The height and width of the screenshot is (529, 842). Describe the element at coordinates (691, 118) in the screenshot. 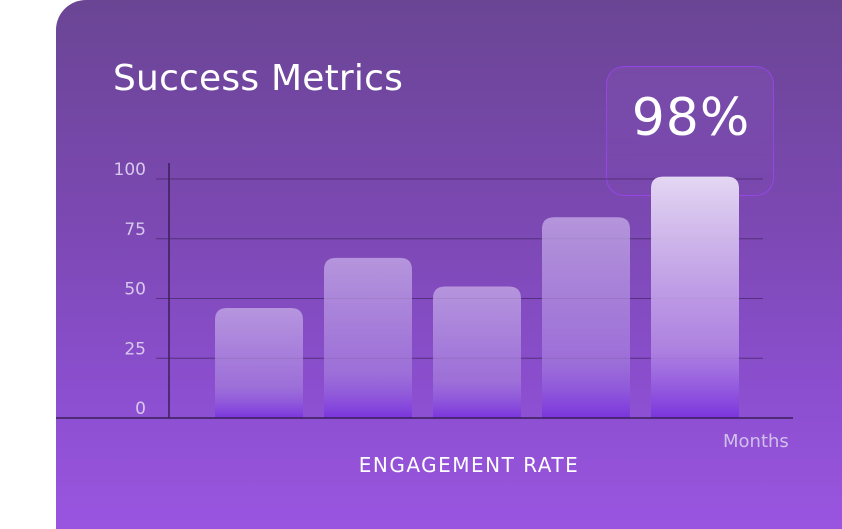

I see `kpi-value: 98%` at that location.